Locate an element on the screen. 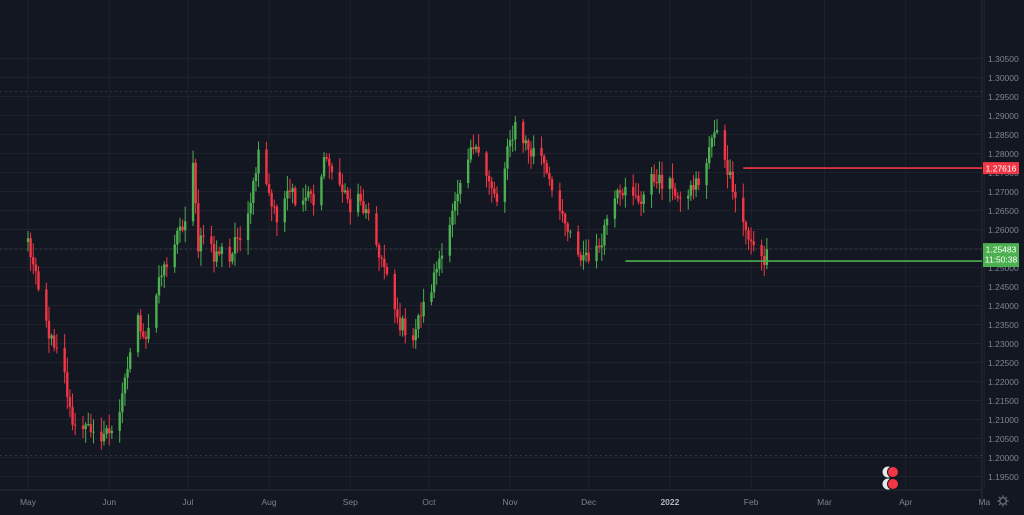 The height and width of the screenshot is (515, 1024). countdown-label: 11:50:38 is located at coordinates (1001, 260).